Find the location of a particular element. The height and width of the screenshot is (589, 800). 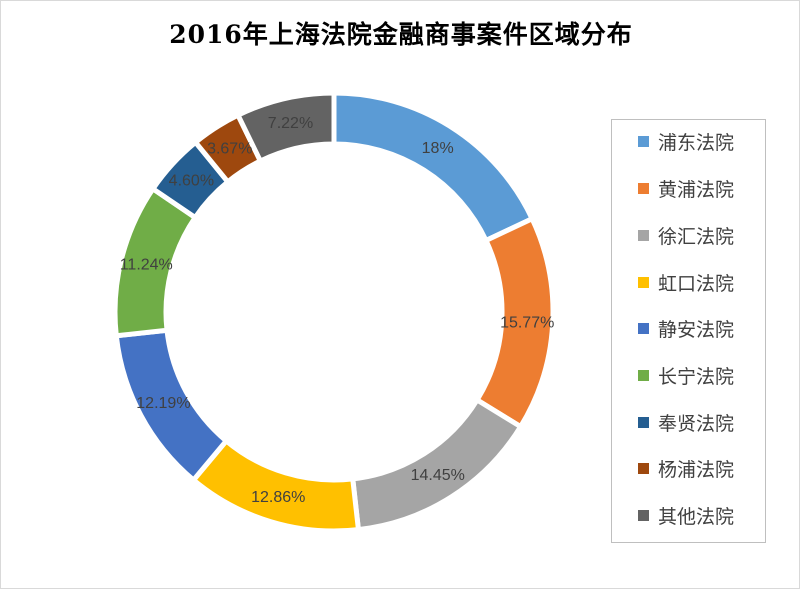

legend-item-xuhui: 徐汇法院 is located at coordinates (673, 235).